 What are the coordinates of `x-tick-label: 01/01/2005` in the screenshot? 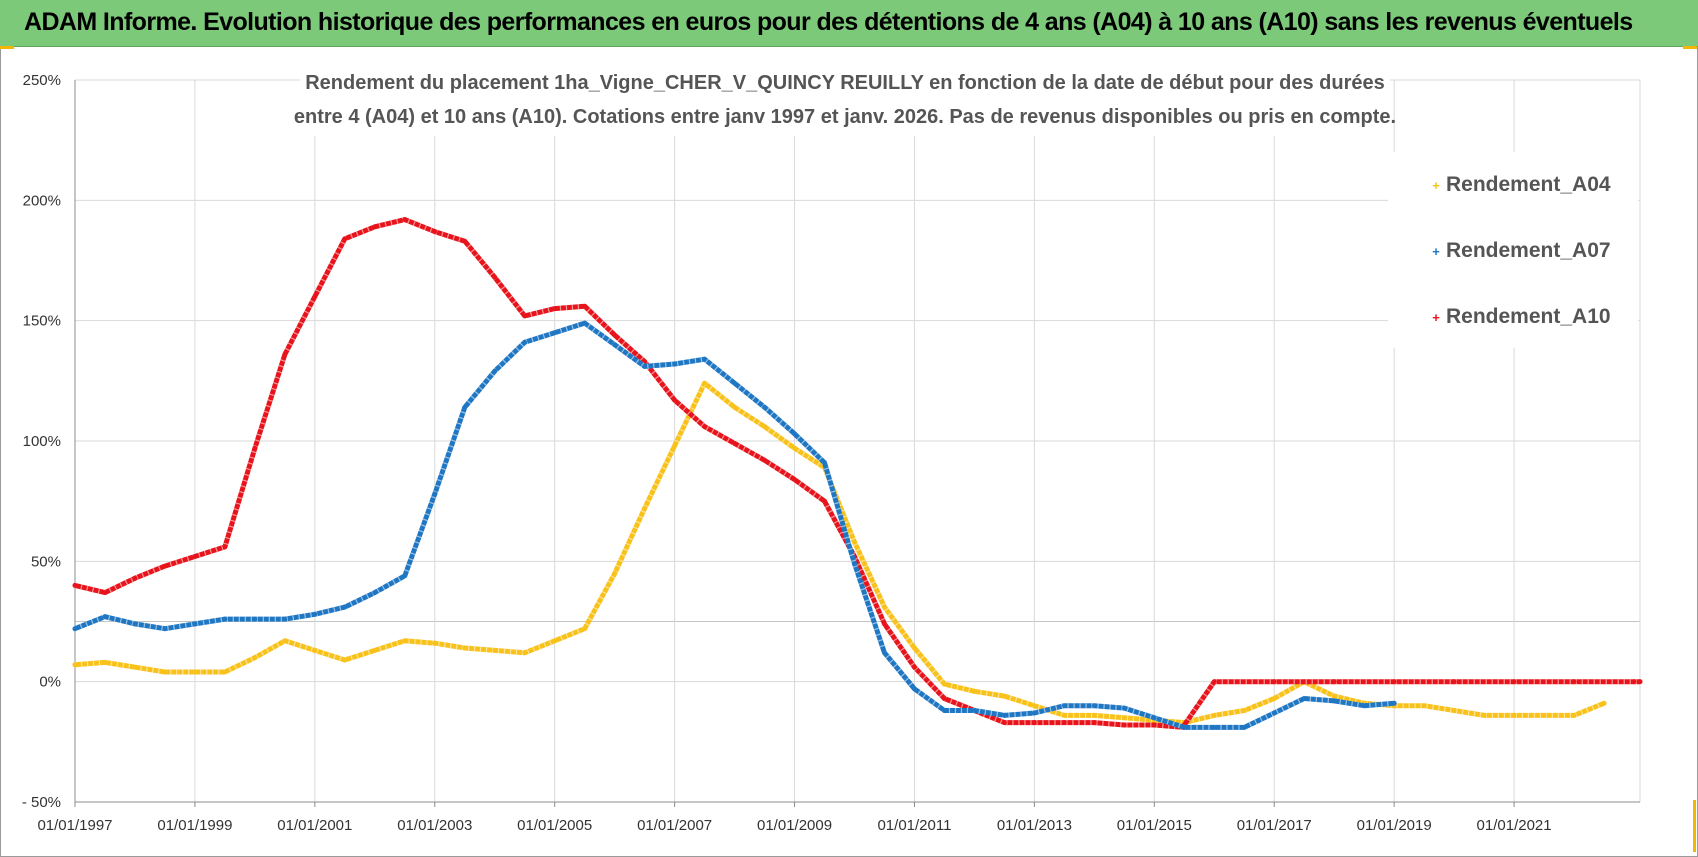 It's located at (554, 825).